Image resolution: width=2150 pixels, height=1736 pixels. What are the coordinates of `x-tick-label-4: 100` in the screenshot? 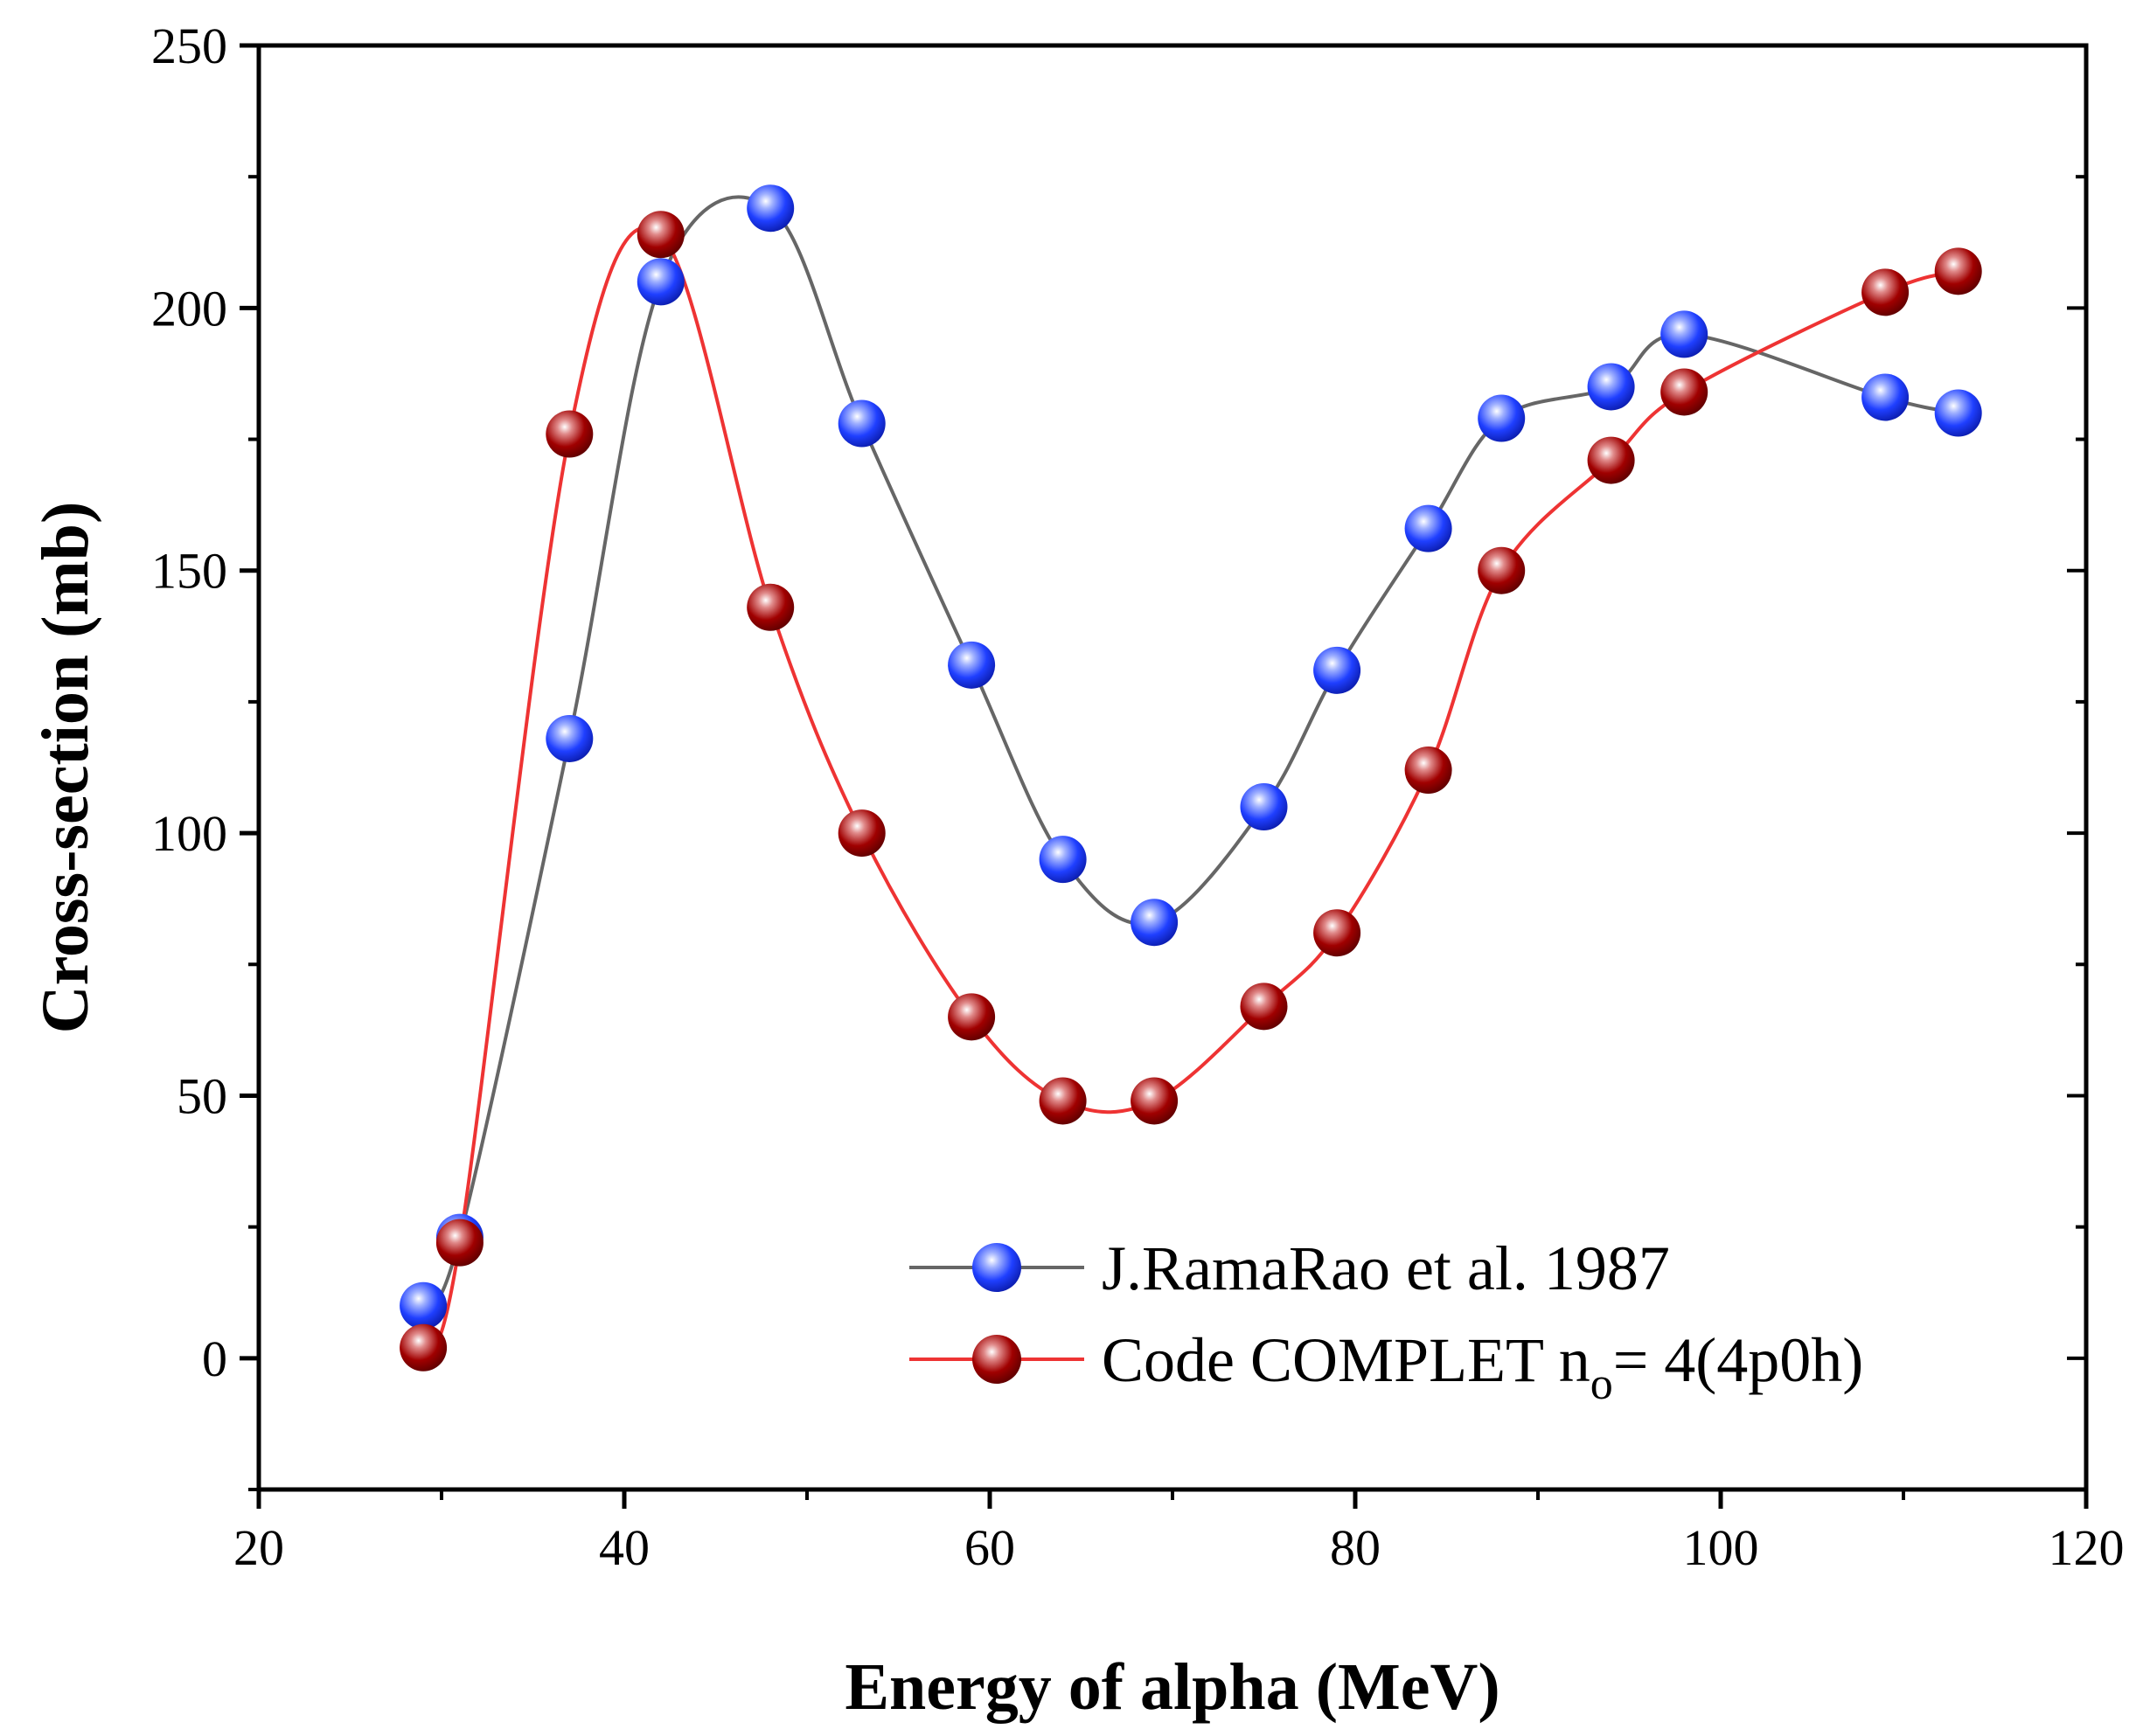 It's located at (1721, 1547).